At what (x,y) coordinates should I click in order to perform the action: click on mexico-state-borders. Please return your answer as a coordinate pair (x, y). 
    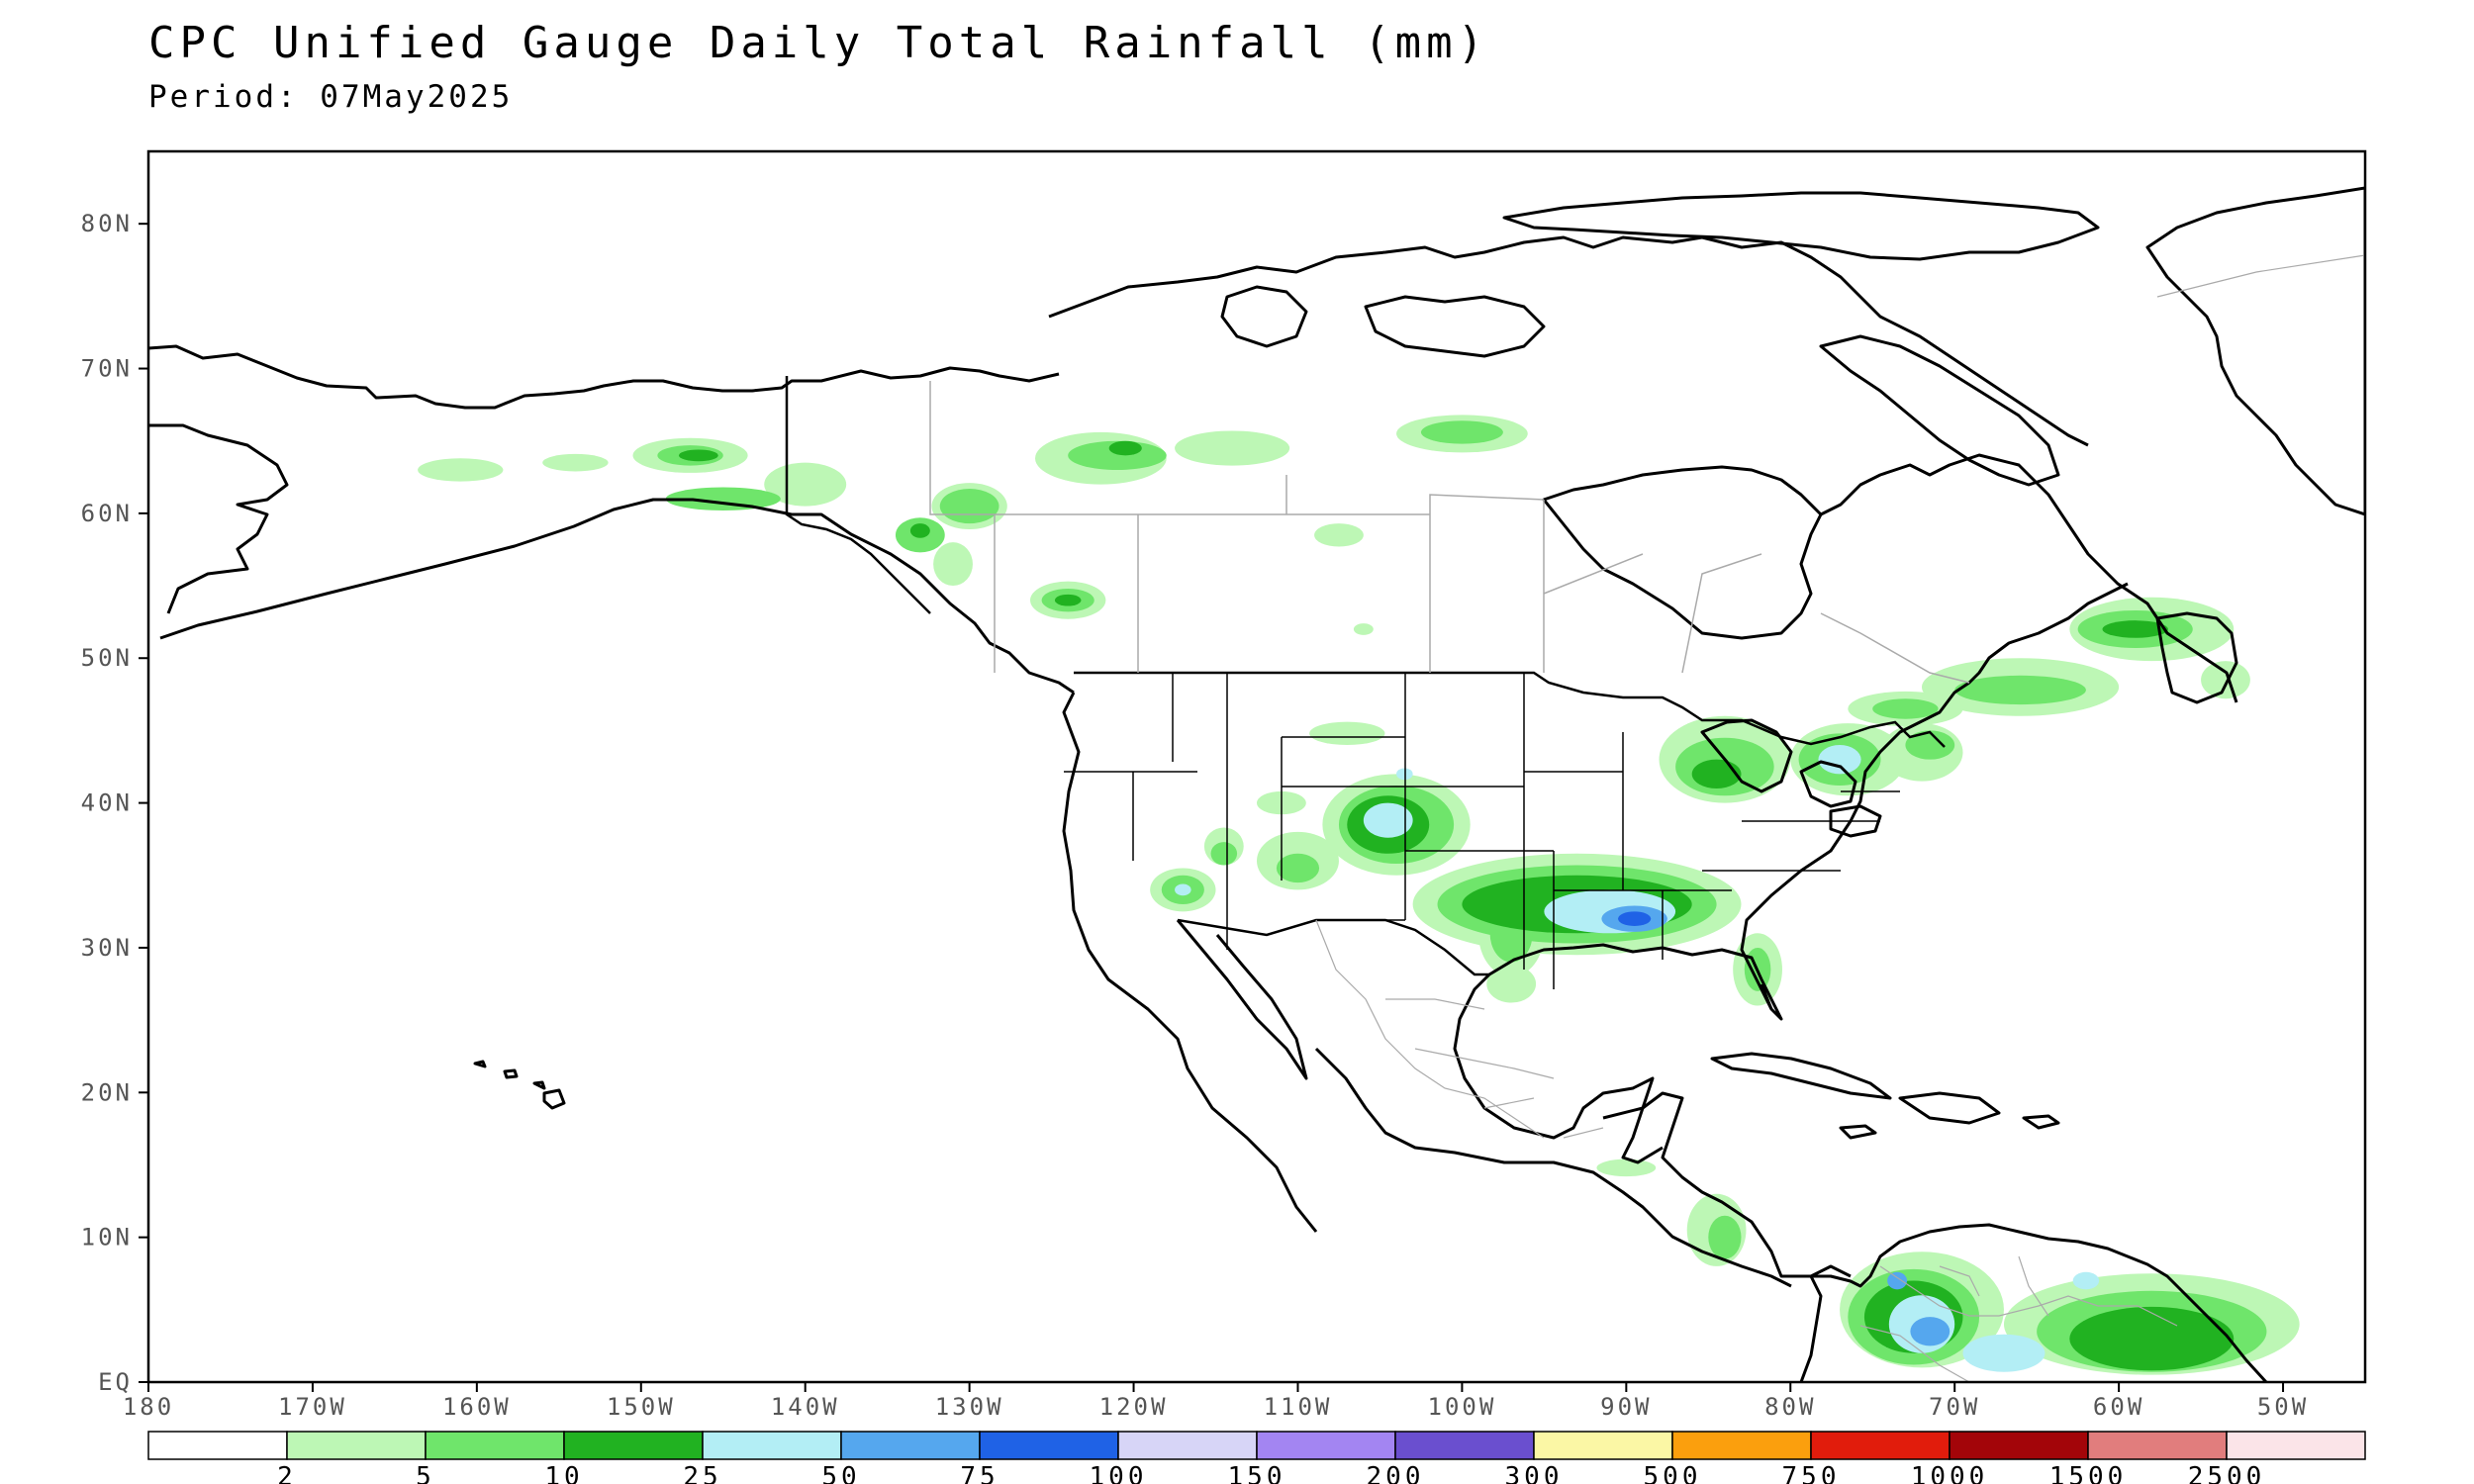
    Looking at the image, I should click on (1459, 1029).